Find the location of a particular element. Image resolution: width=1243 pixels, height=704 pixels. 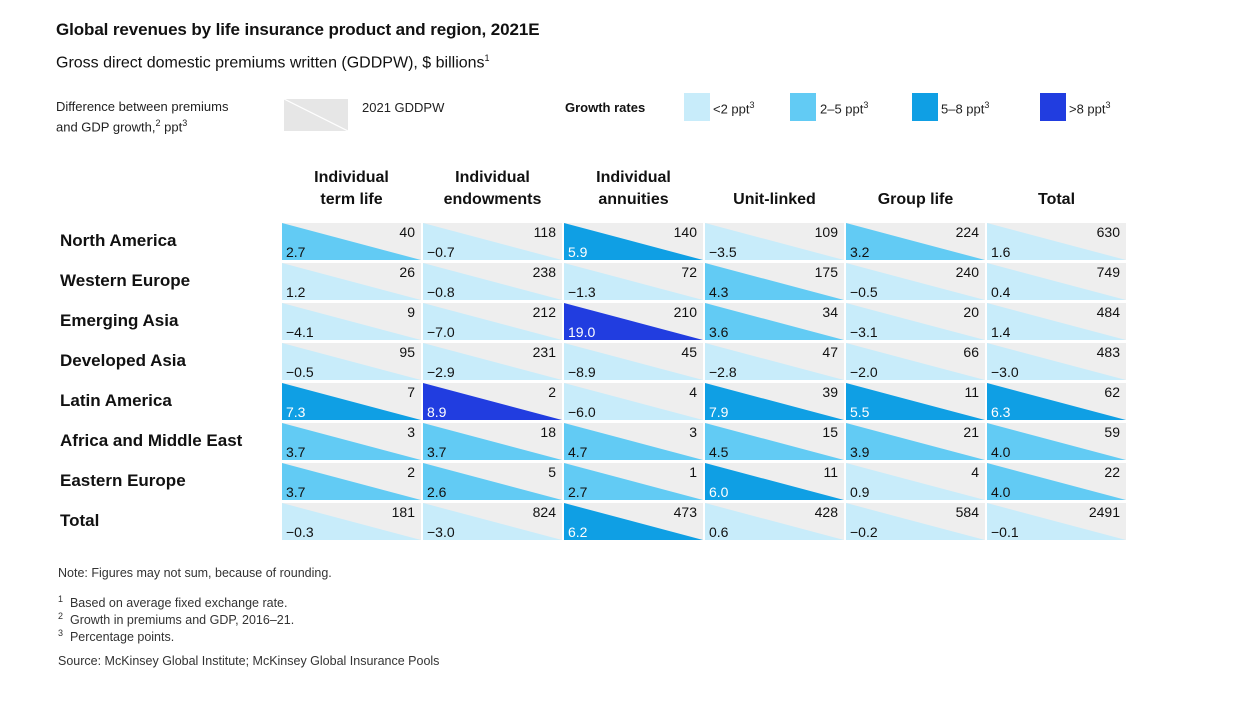

legend-gddpw-label: 2021 GDDPW is located at coordinates (403, 107).